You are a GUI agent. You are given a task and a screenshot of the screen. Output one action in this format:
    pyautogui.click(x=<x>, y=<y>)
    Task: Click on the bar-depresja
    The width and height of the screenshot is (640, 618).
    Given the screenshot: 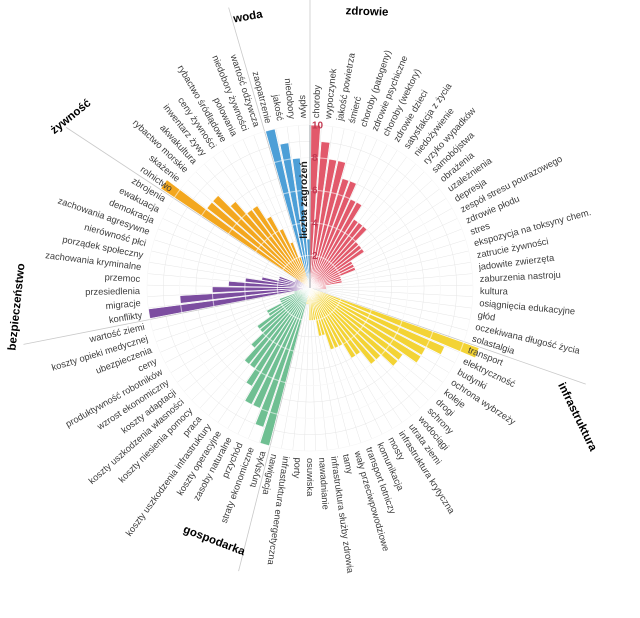 What is the action you would take?
    pyautogui.click(x=331, y=275)
    